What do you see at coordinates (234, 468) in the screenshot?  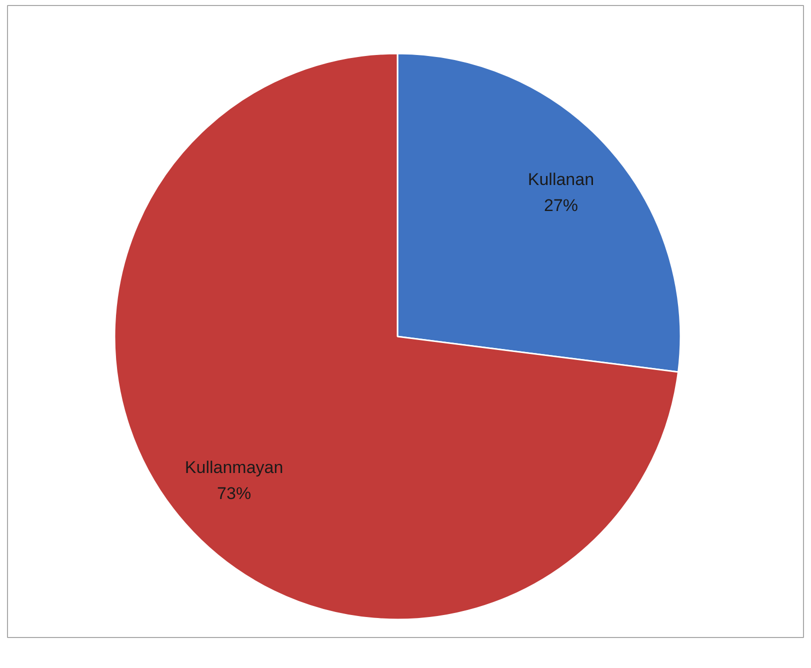 I see `slice-label: Kullanmayan` at bounding box center [234, 468].